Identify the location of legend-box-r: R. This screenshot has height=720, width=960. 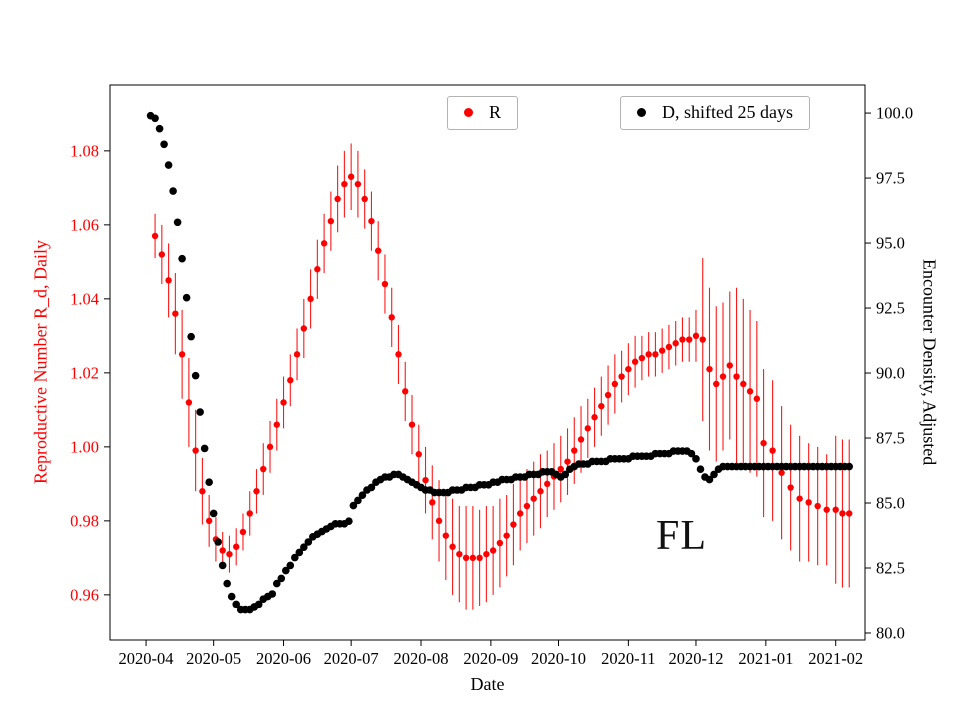
(483, 113).